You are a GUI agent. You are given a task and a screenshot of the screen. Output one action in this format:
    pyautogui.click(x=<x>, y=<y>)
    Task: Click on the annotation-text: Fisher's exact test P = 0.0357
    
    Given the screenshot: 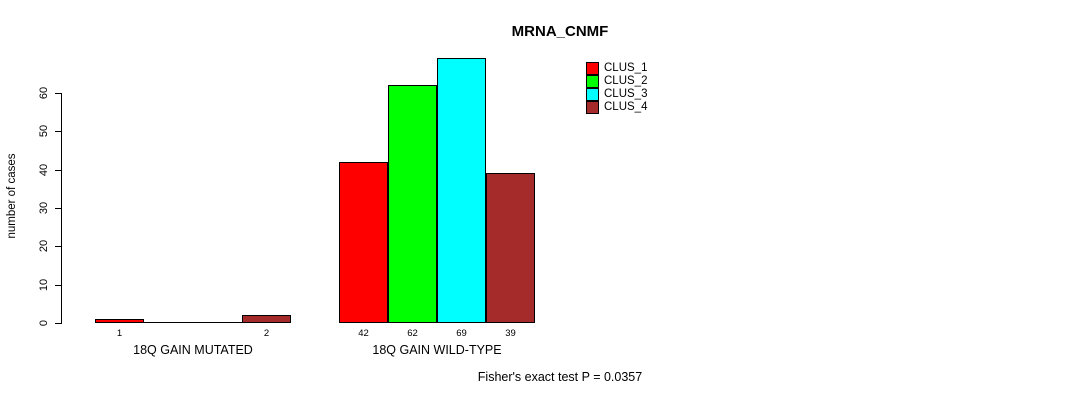 What is the action you would take?
    pyautogui.click(x=560, y=377)
    